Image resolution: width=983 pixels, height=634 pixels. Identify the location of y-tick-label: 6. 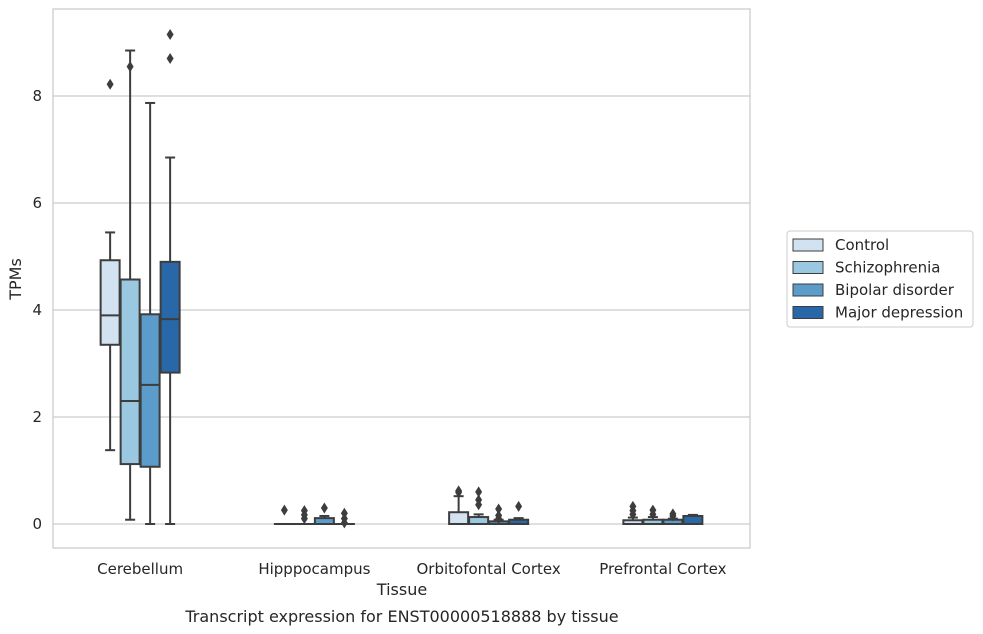
(37, 203).